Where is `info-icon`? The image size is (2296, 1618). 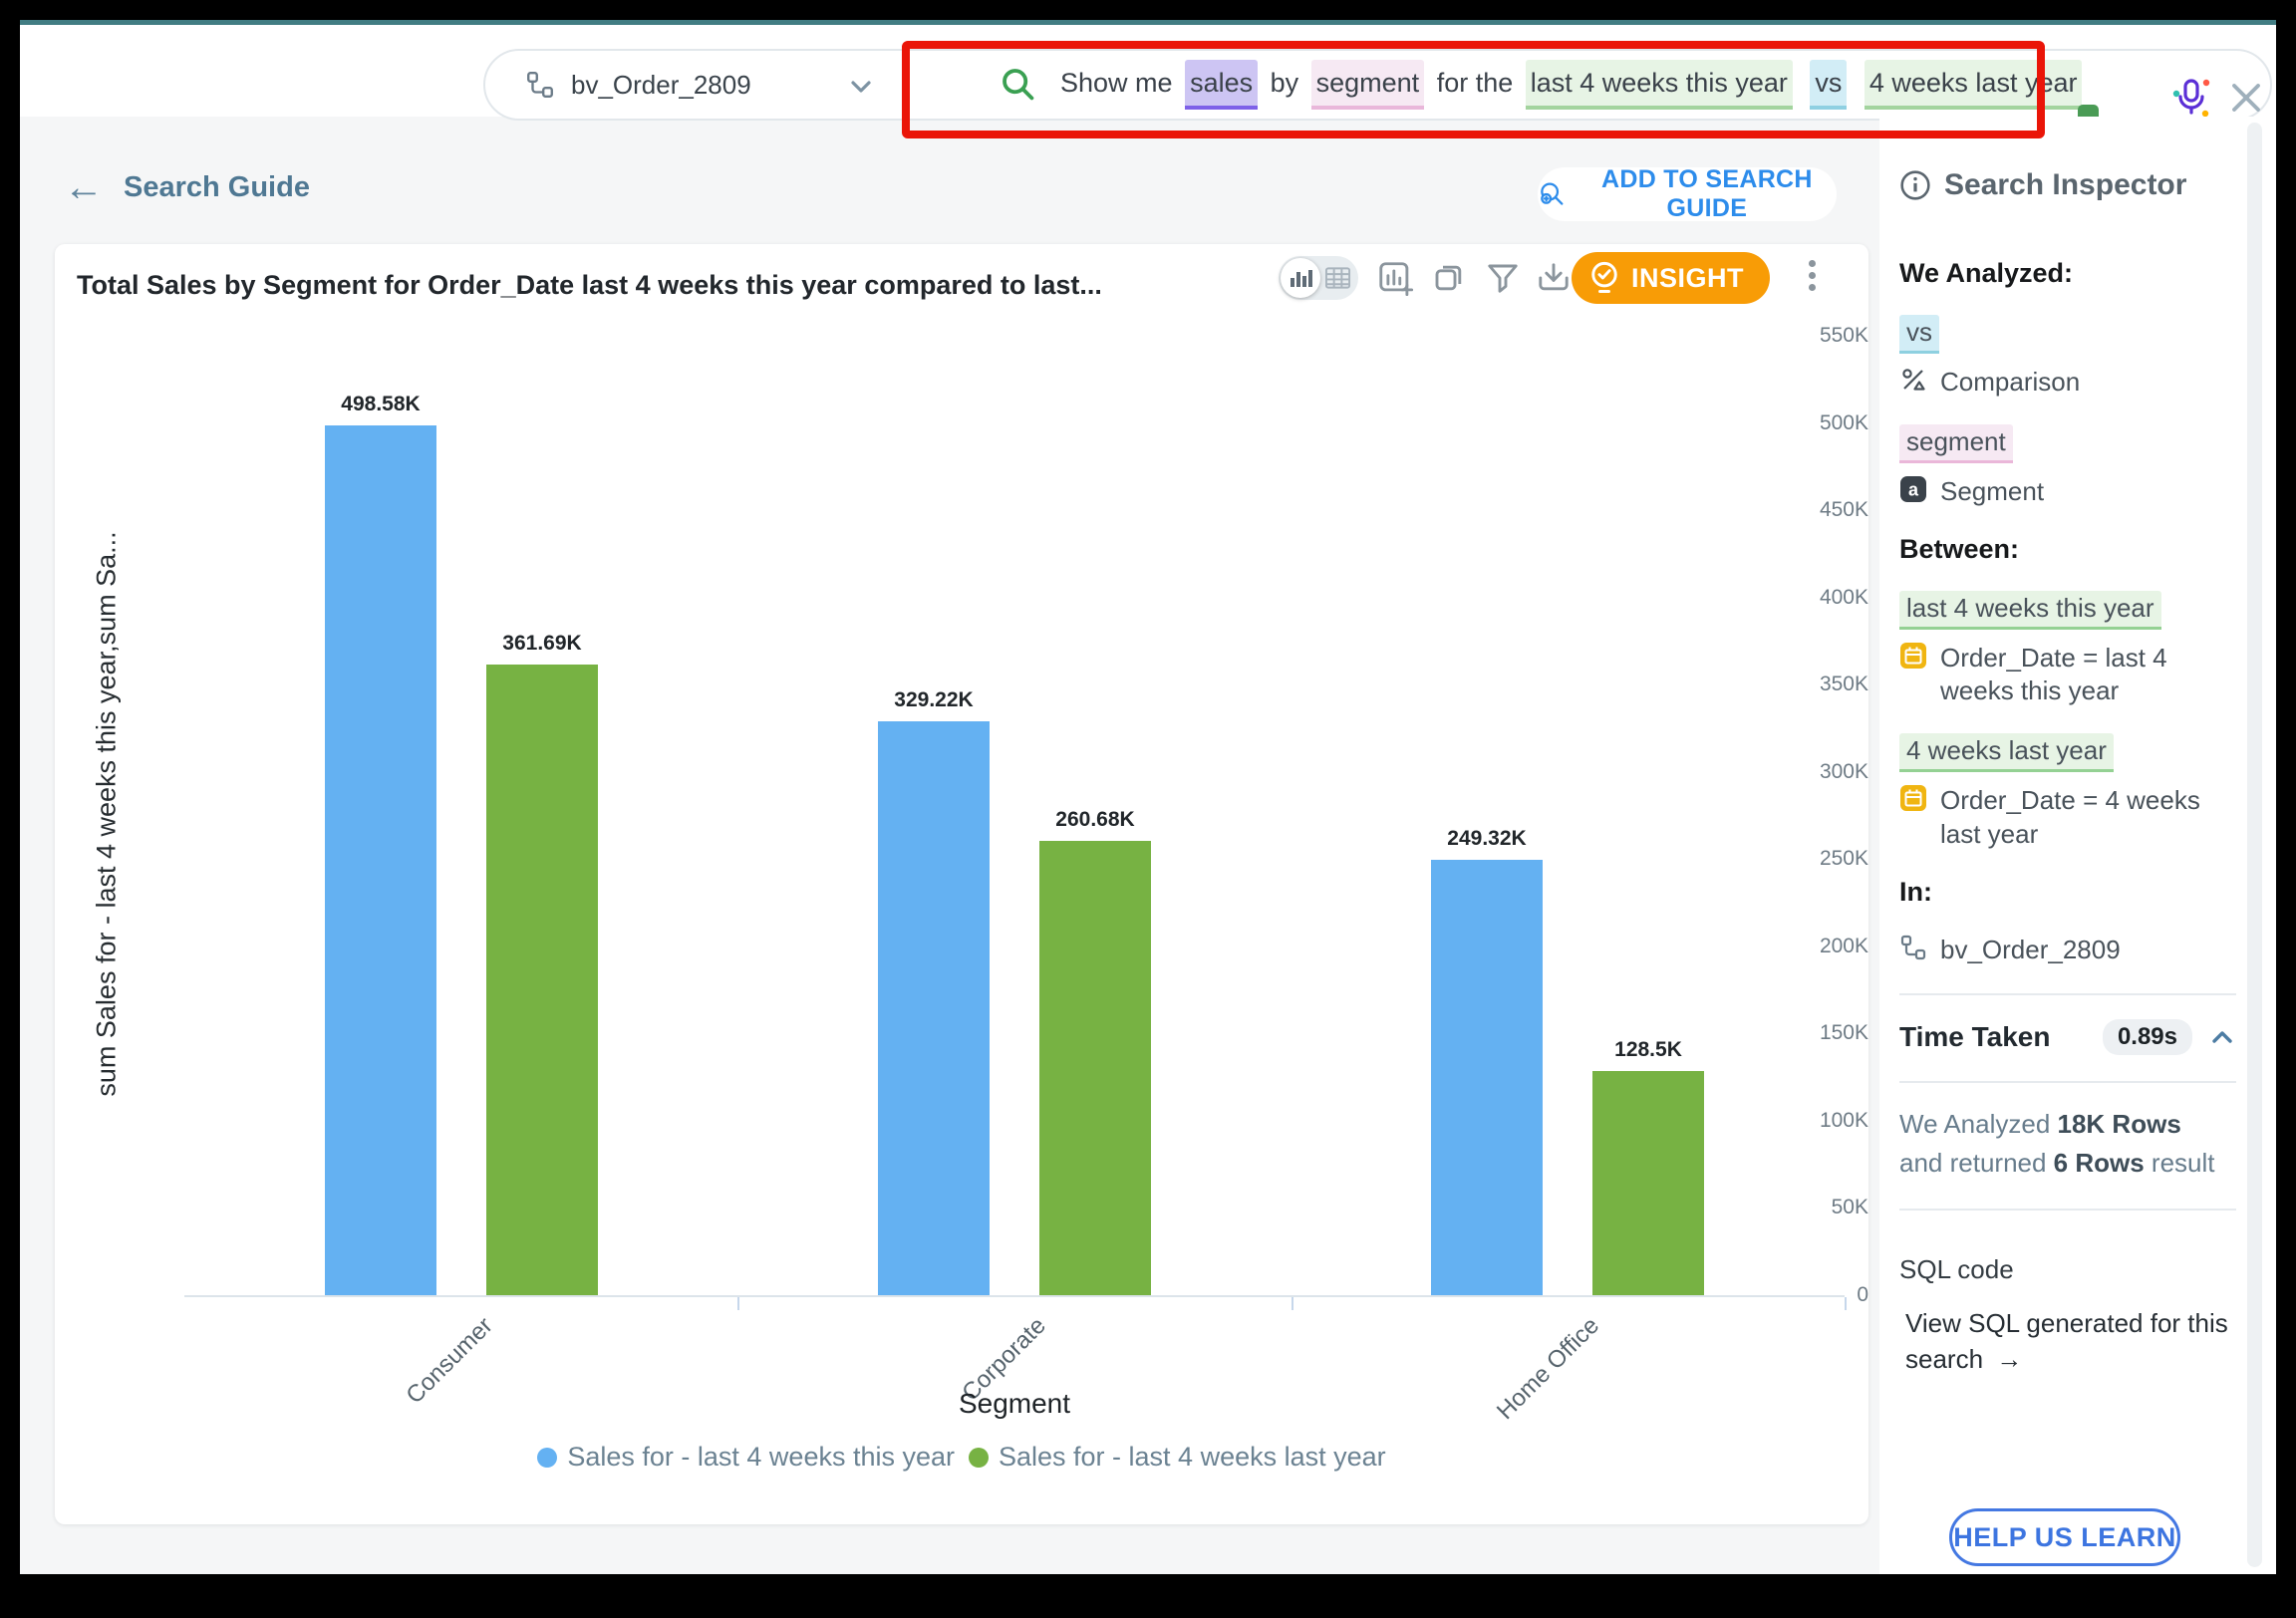 info-icon is located at coordinates (1915, 185).